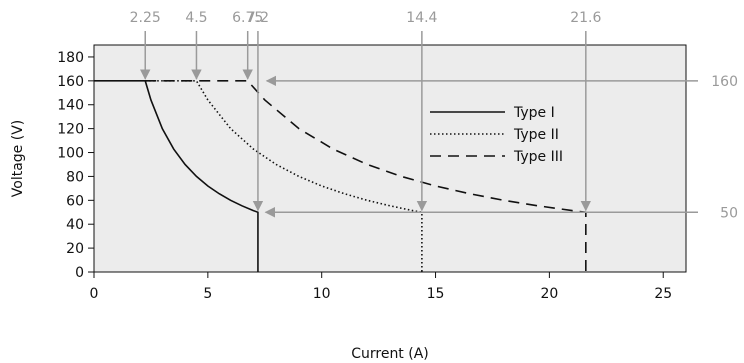 The width and height of the screenshot is (744, 363). I want to click on annotation-label-x-3: 6.75, so click(247, 18).